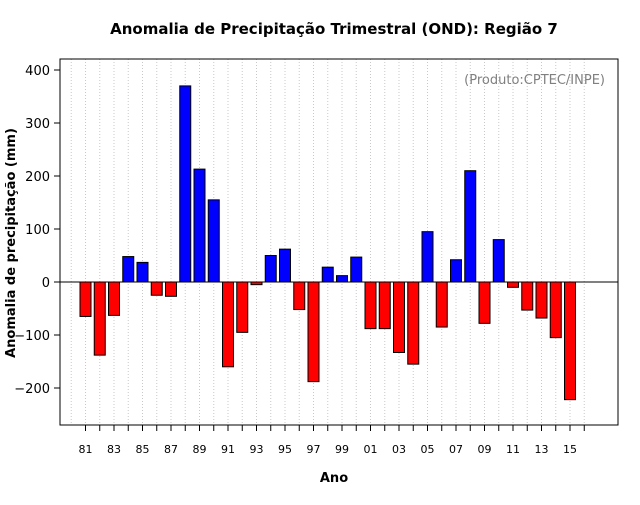  I want to click on x-tick-label: 89, so click(200, 449).